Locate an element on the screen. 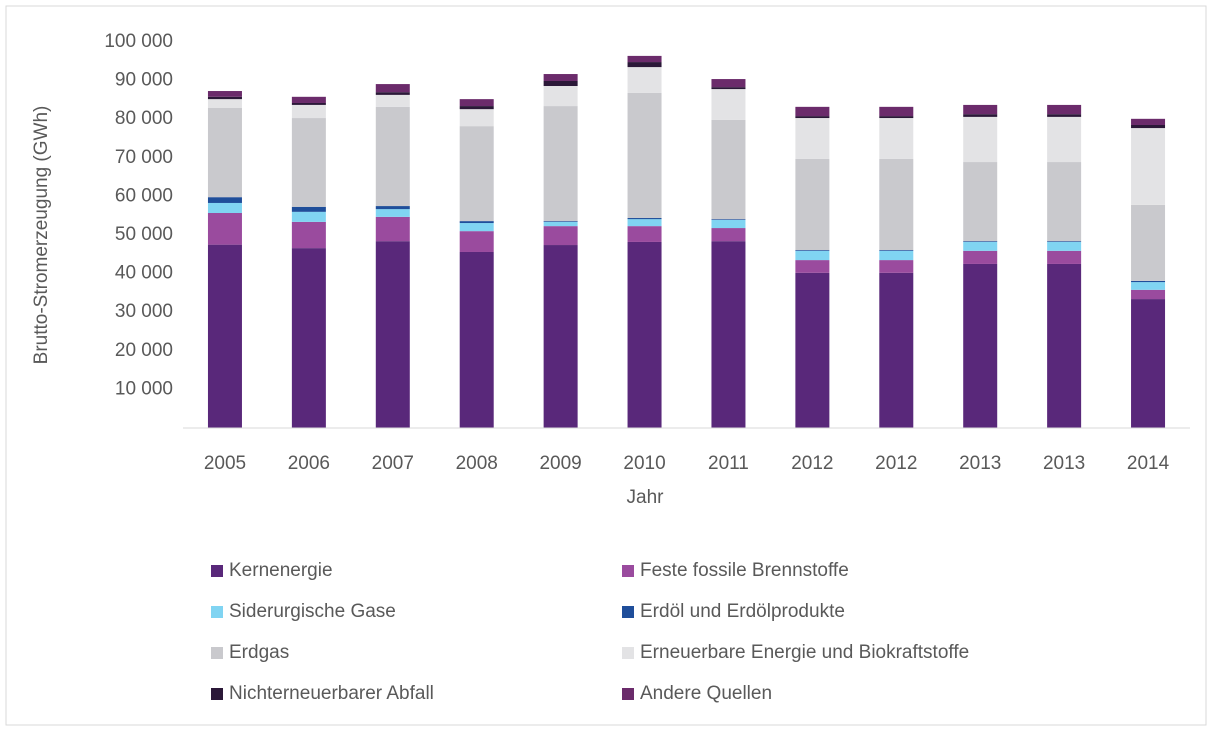  y-tick-label: 40 000 is located at coordinates (144, 273).